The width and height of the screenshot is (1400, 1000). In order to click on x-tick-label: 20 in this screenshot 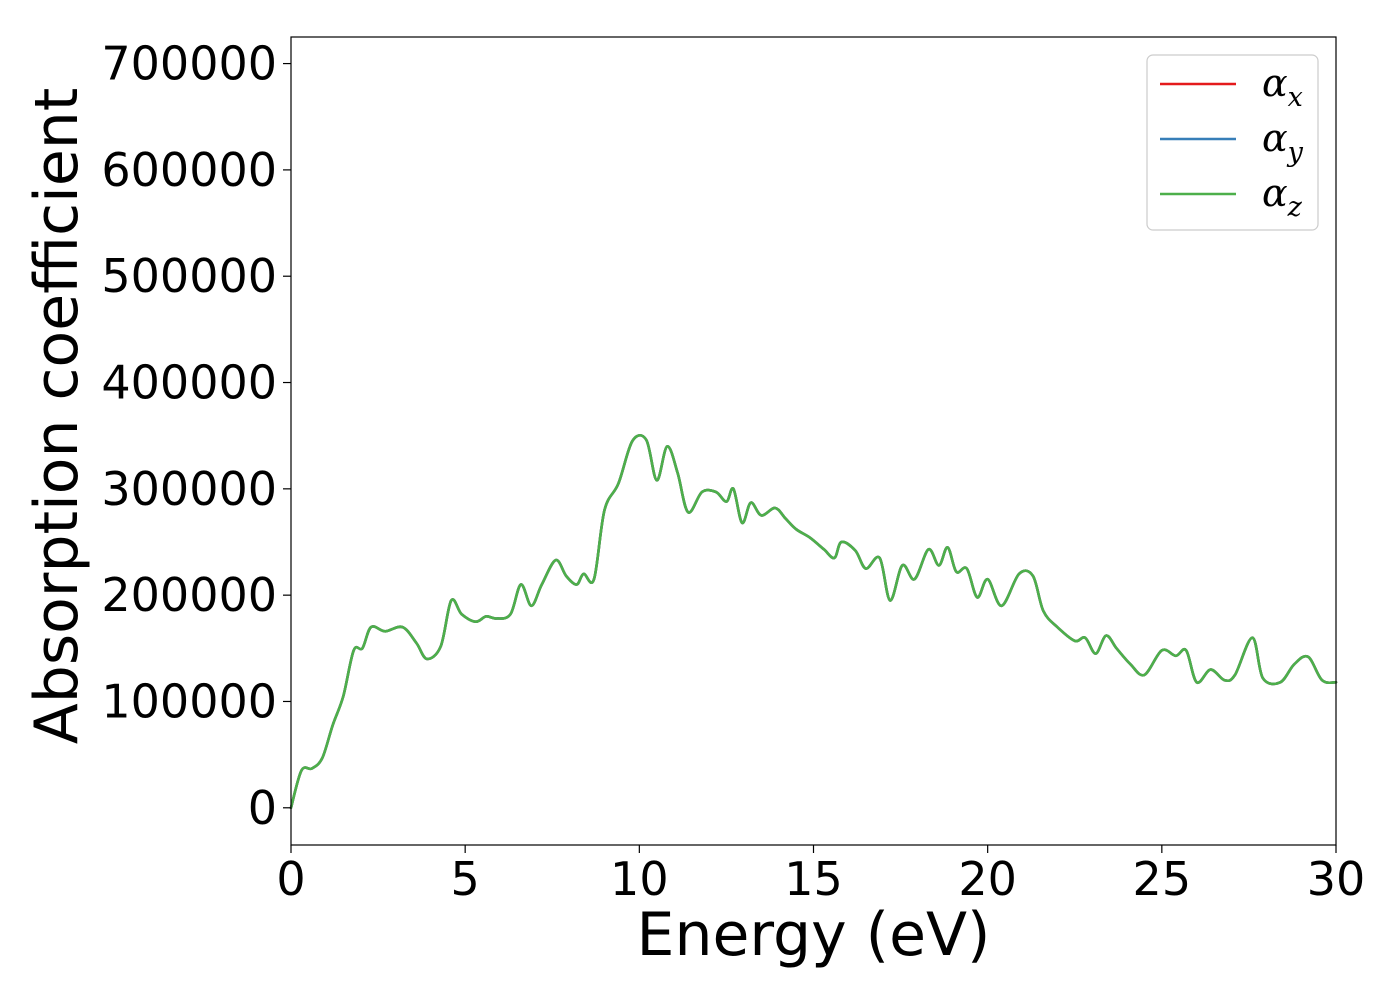, I will do `click(987, 879)`.